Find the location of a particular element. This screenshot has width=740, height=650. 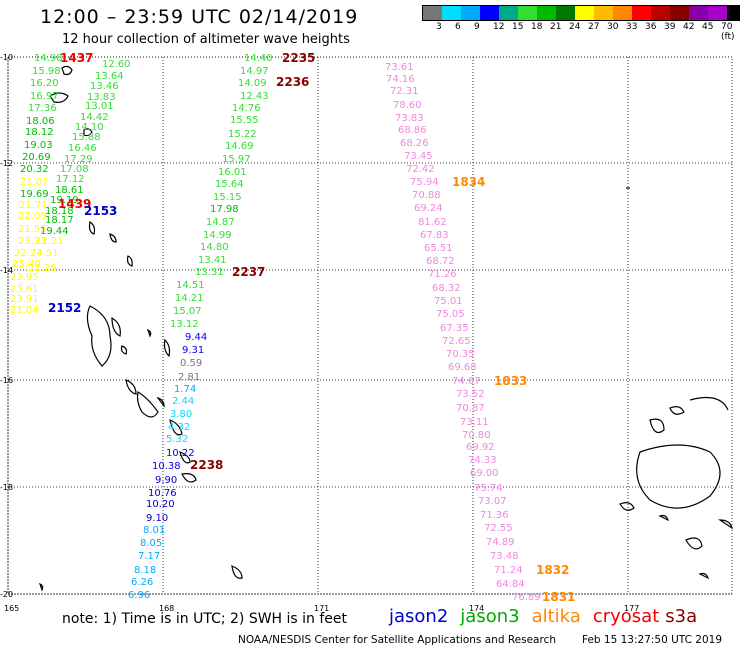

wave-height-value: 74.89 is located at coordinates (500, 542).